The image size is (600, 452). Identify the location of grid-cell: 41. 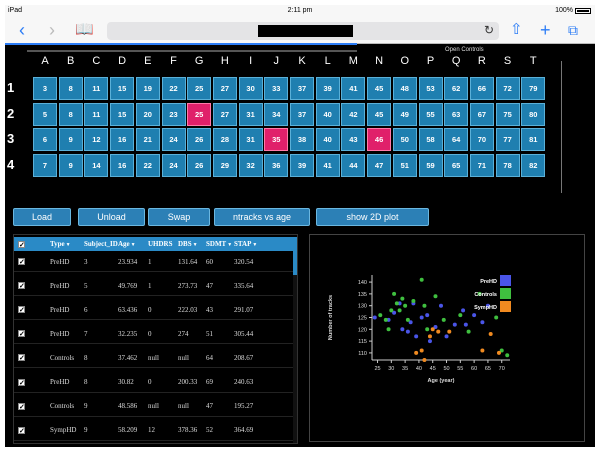
(353, 88).